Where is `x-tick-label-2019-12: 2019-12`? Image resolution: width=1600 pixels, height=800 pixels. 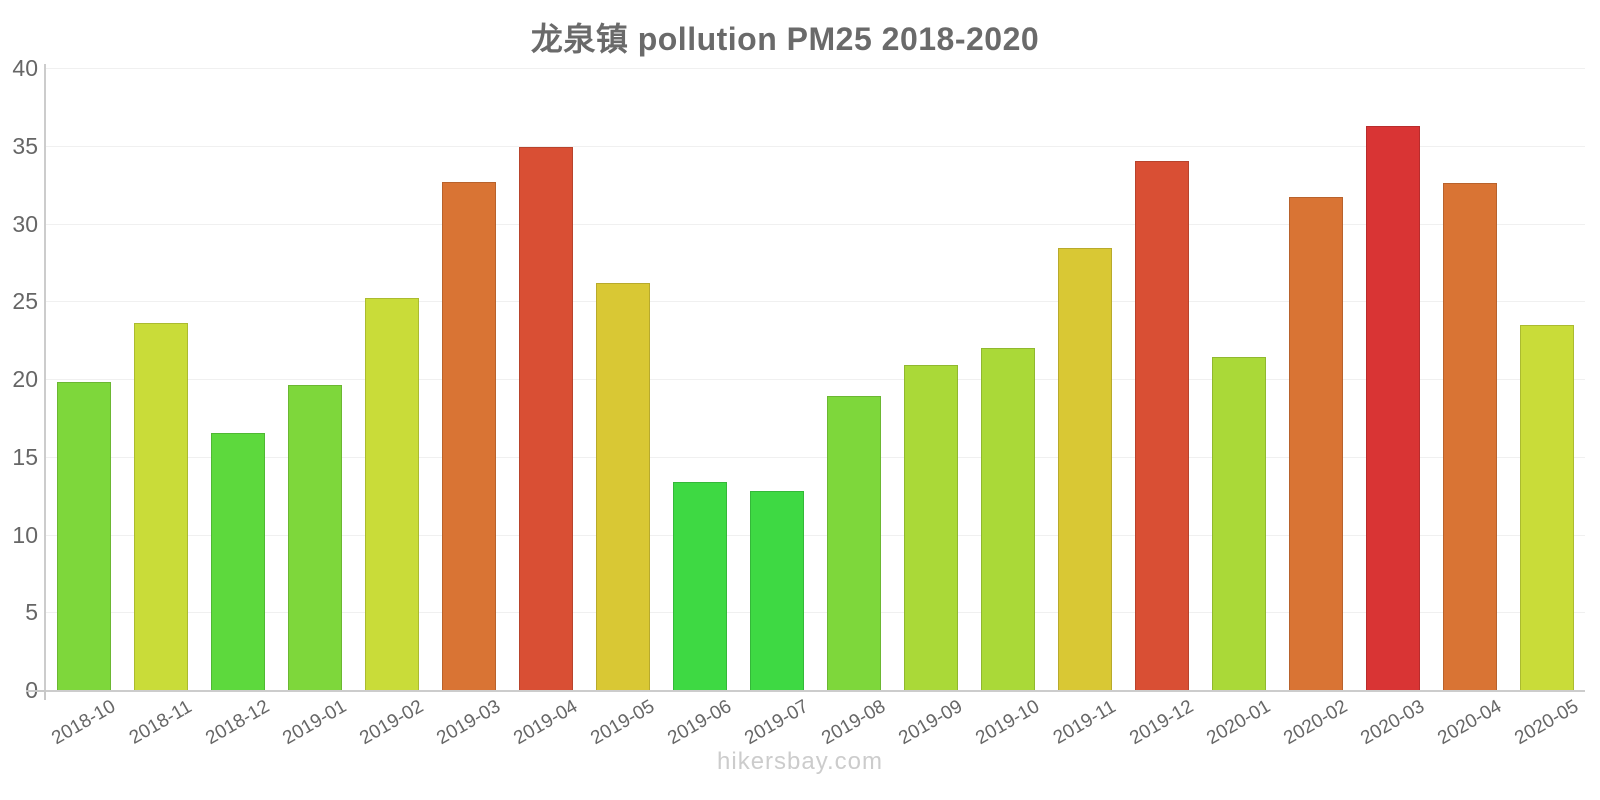
x-tick-label-2019-12: 2019-12 is located at coordinates (1161, 723).